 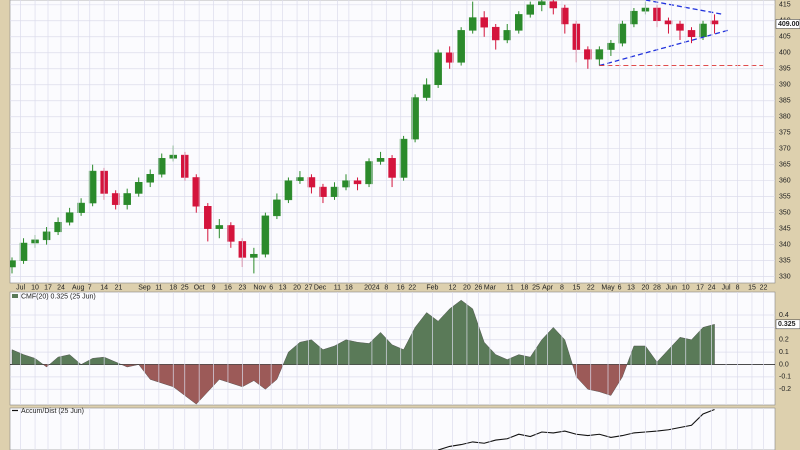 What do you see at coordinates (608, 287) in the screenshot?
I see `x-tick-label: May` at bounding box center [608, 287].